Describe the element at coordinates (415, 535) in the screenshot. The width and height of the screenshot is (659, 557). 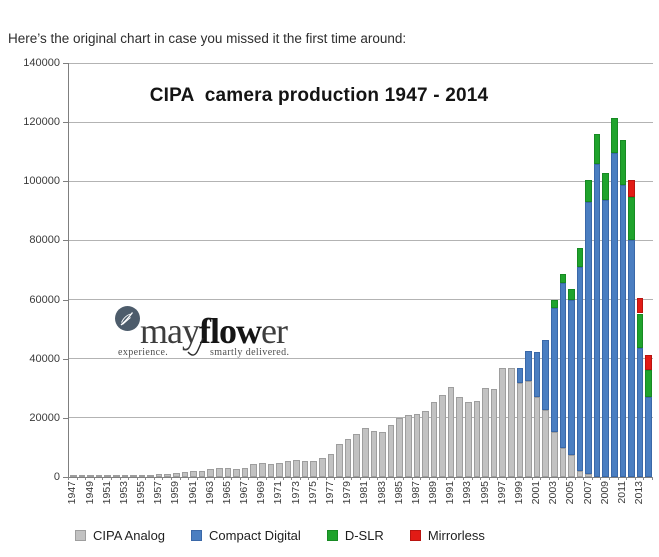
I see `legend-swatch-mirrorless` at that location.